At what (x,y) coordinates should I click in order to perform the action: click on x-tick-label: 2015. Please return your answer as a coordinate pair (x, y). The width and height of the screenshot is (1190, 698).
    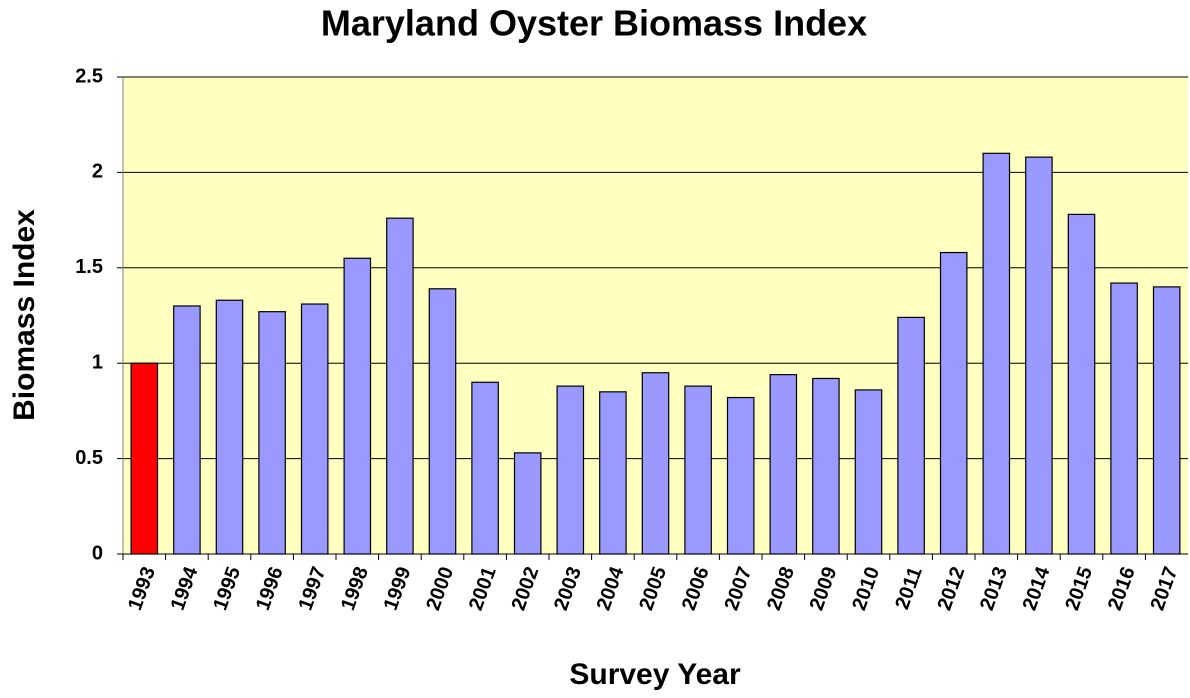
    Looking at the image, I should click on (1079, 588).